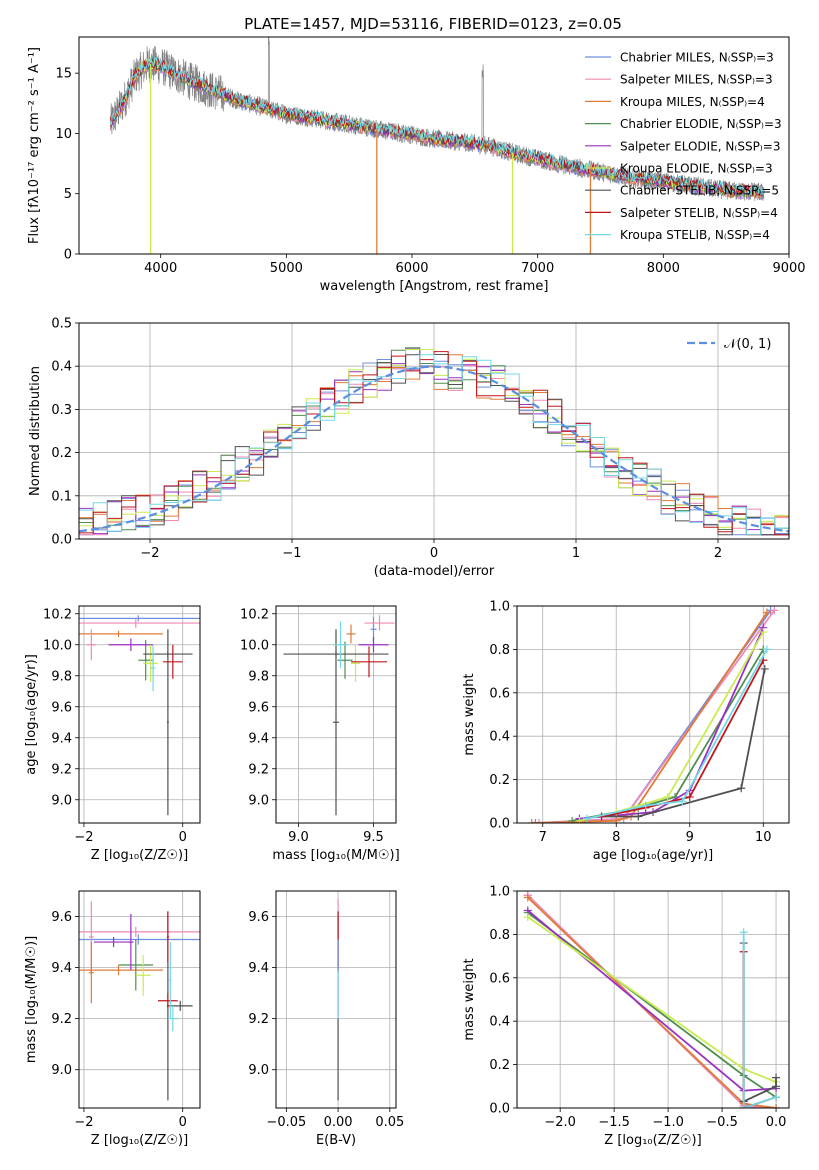  What do you see at coordinates (700, 146) in the screenshot?
I see `legend-entry: Salpeter ELODIE, N₍SSP₎=3` at bounding box center [700, 146].